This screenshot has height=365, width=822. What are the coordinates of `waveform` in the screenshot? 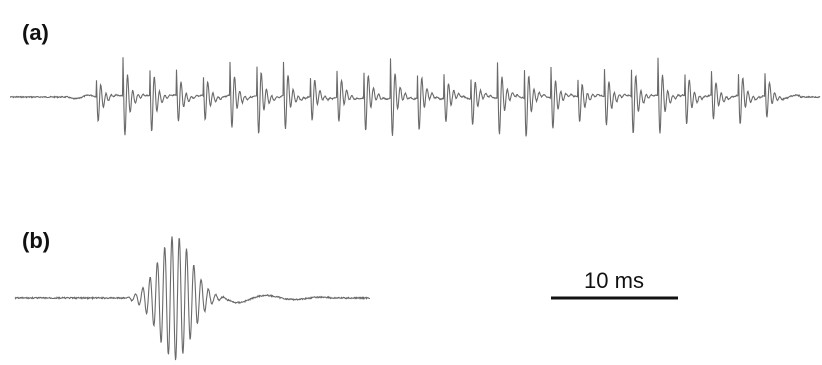 It's located at (192, 298).